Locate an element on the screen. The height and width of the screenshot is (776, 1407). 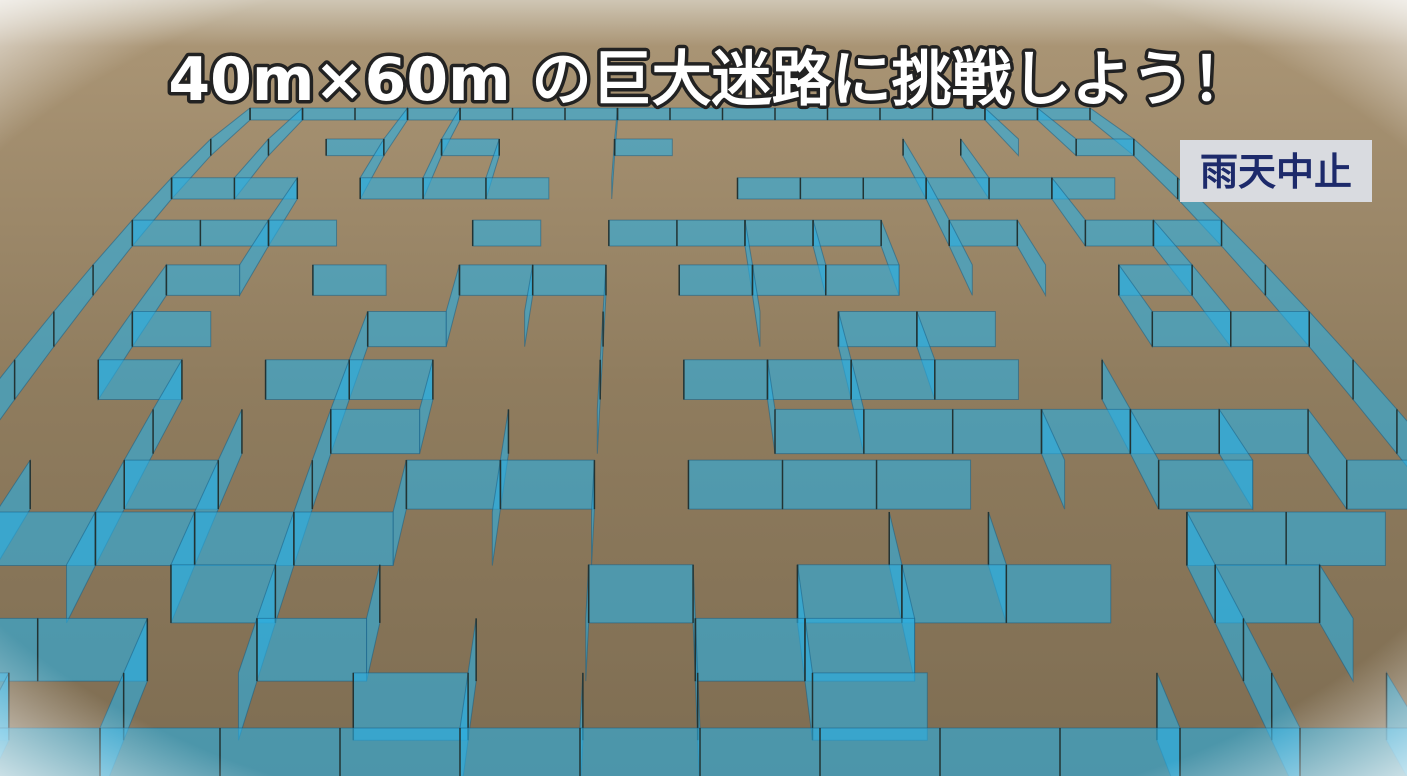
headline: 40m×60m の巨大迷路に挑戦しよう！ is located at coordinates (709, 80).